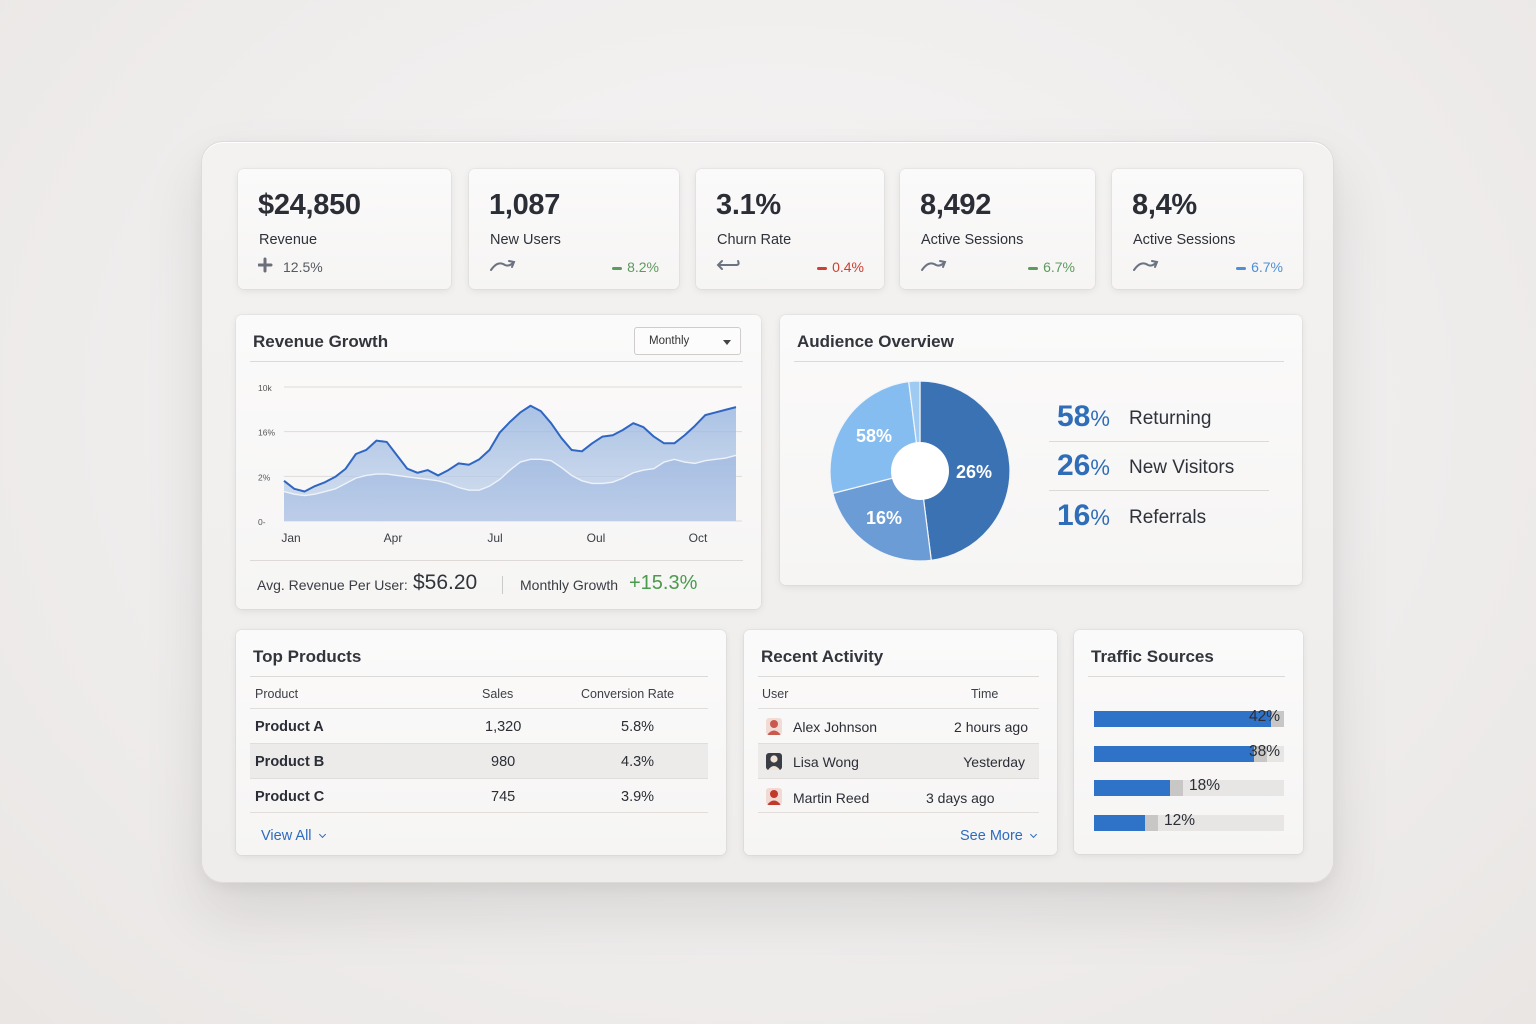 The width and height of the screenshot is (1536, 1024). Describe the element at coordinates (790, 229) in the screenshot. I see `kpi-card-churn-rate: 3.1% Churn Rate 0.4%` at that location.